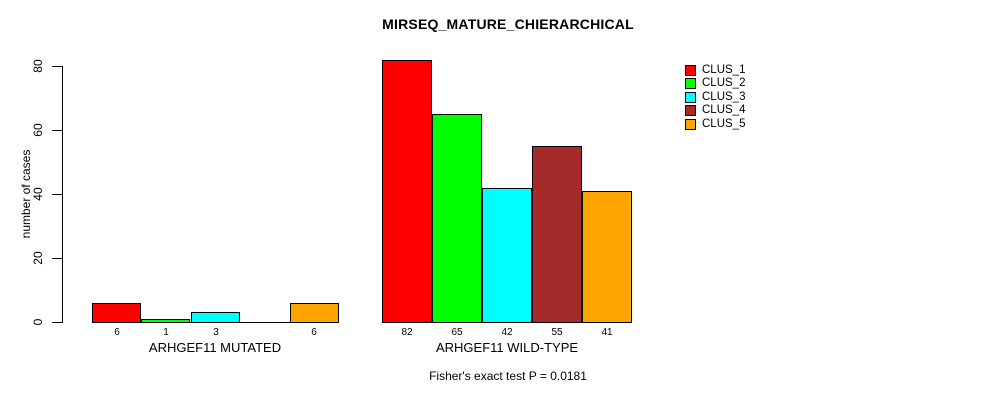 The width and height of the screenshot is (990, 400). What do you see at coordinates (508, 376) in the screenshot?
I see `footer-note: Fisher's exact test P = 0.0181` at bounding box center [508, 376].